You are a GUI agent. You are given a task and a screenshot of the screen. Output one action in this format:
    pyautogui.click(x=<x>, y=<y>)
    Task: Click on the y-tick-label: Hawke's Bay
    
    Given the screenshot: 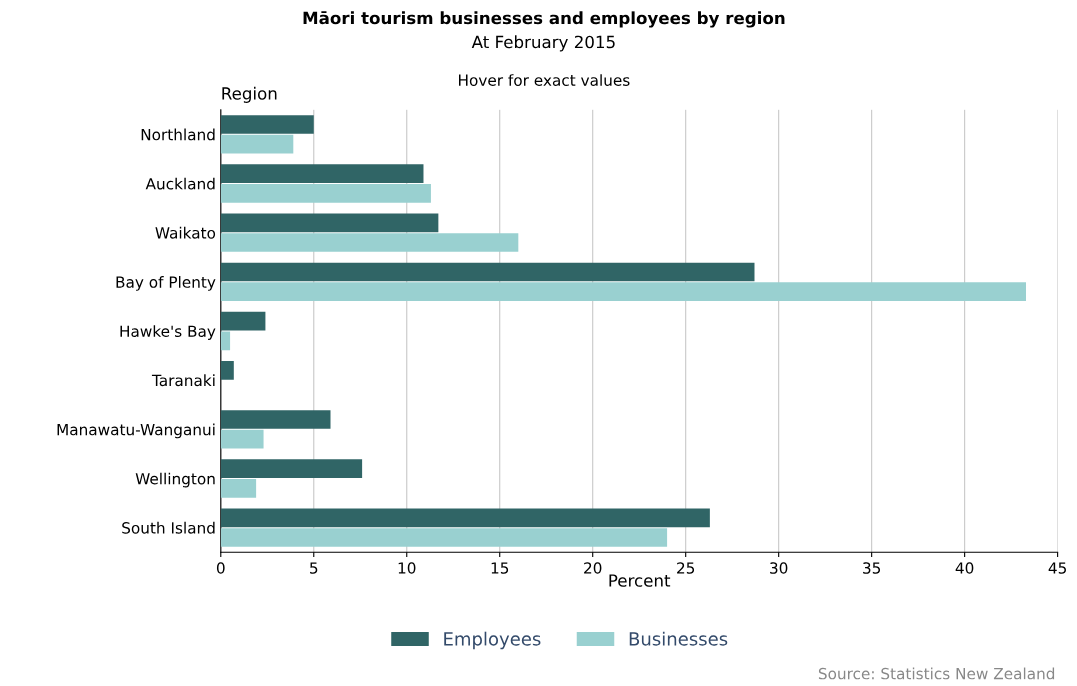 What is the action you would take?
    pyautogui.click(x=168, y=332)
    